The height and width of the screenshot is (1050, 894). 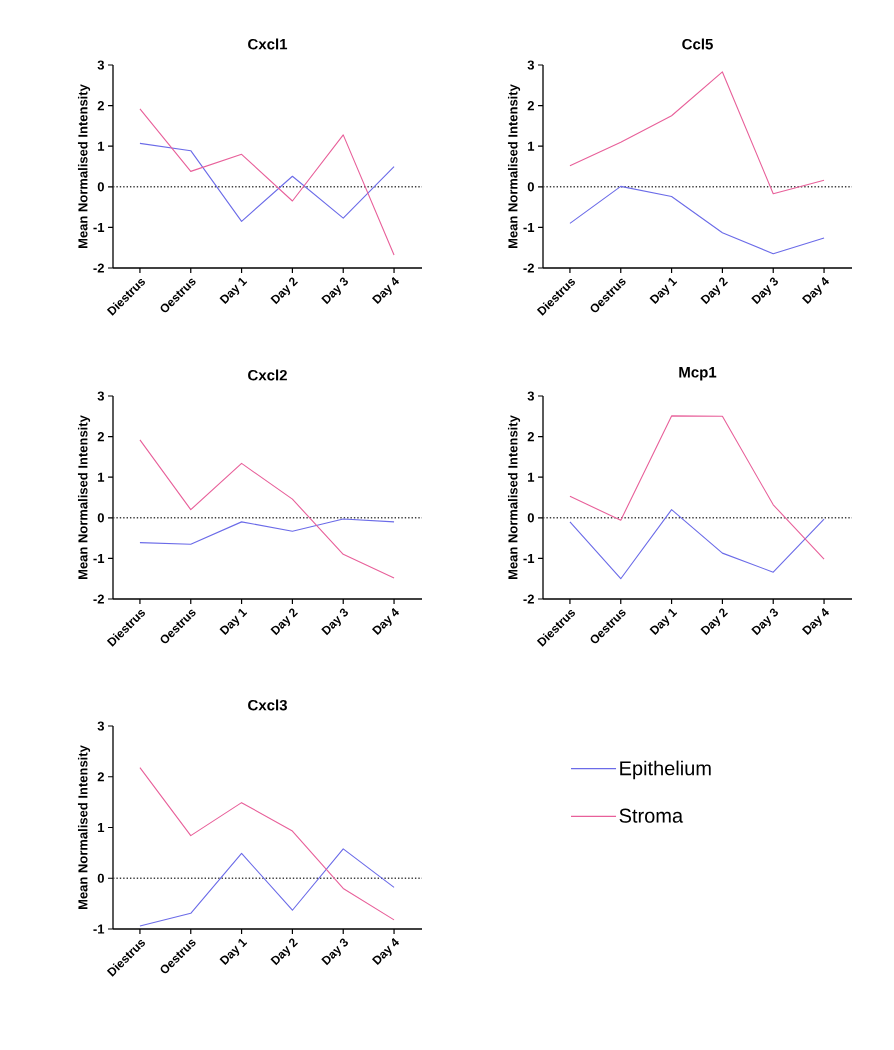 What do you see at coordinates (697, 44) in the screenshot?
I see `chart-title: Ccl5` at bounding box center [697, 44].